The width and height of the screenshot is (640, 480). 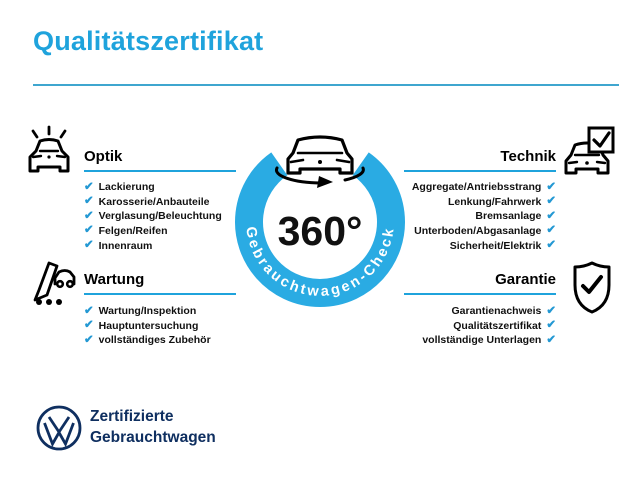 What do you see at coordinates (482, 340) in the screenshot?
I see `item-label: vollständige Unterlagen` at bounding box center [482, 340].